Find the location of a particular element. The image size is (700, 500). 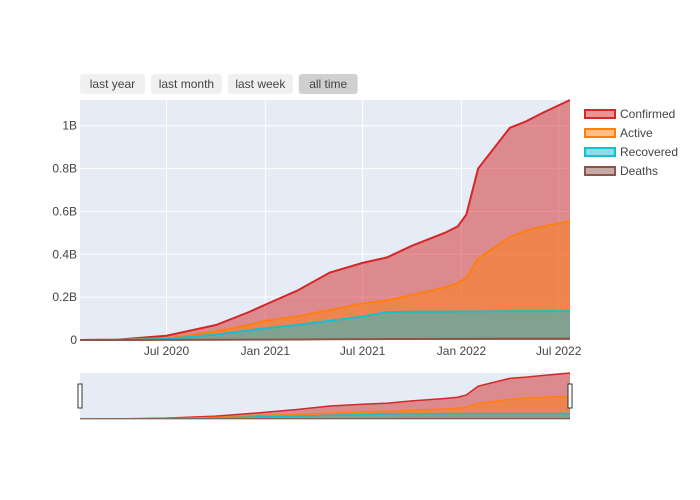

y-tick-label: 0.2B is located at coordinates (64, 297).